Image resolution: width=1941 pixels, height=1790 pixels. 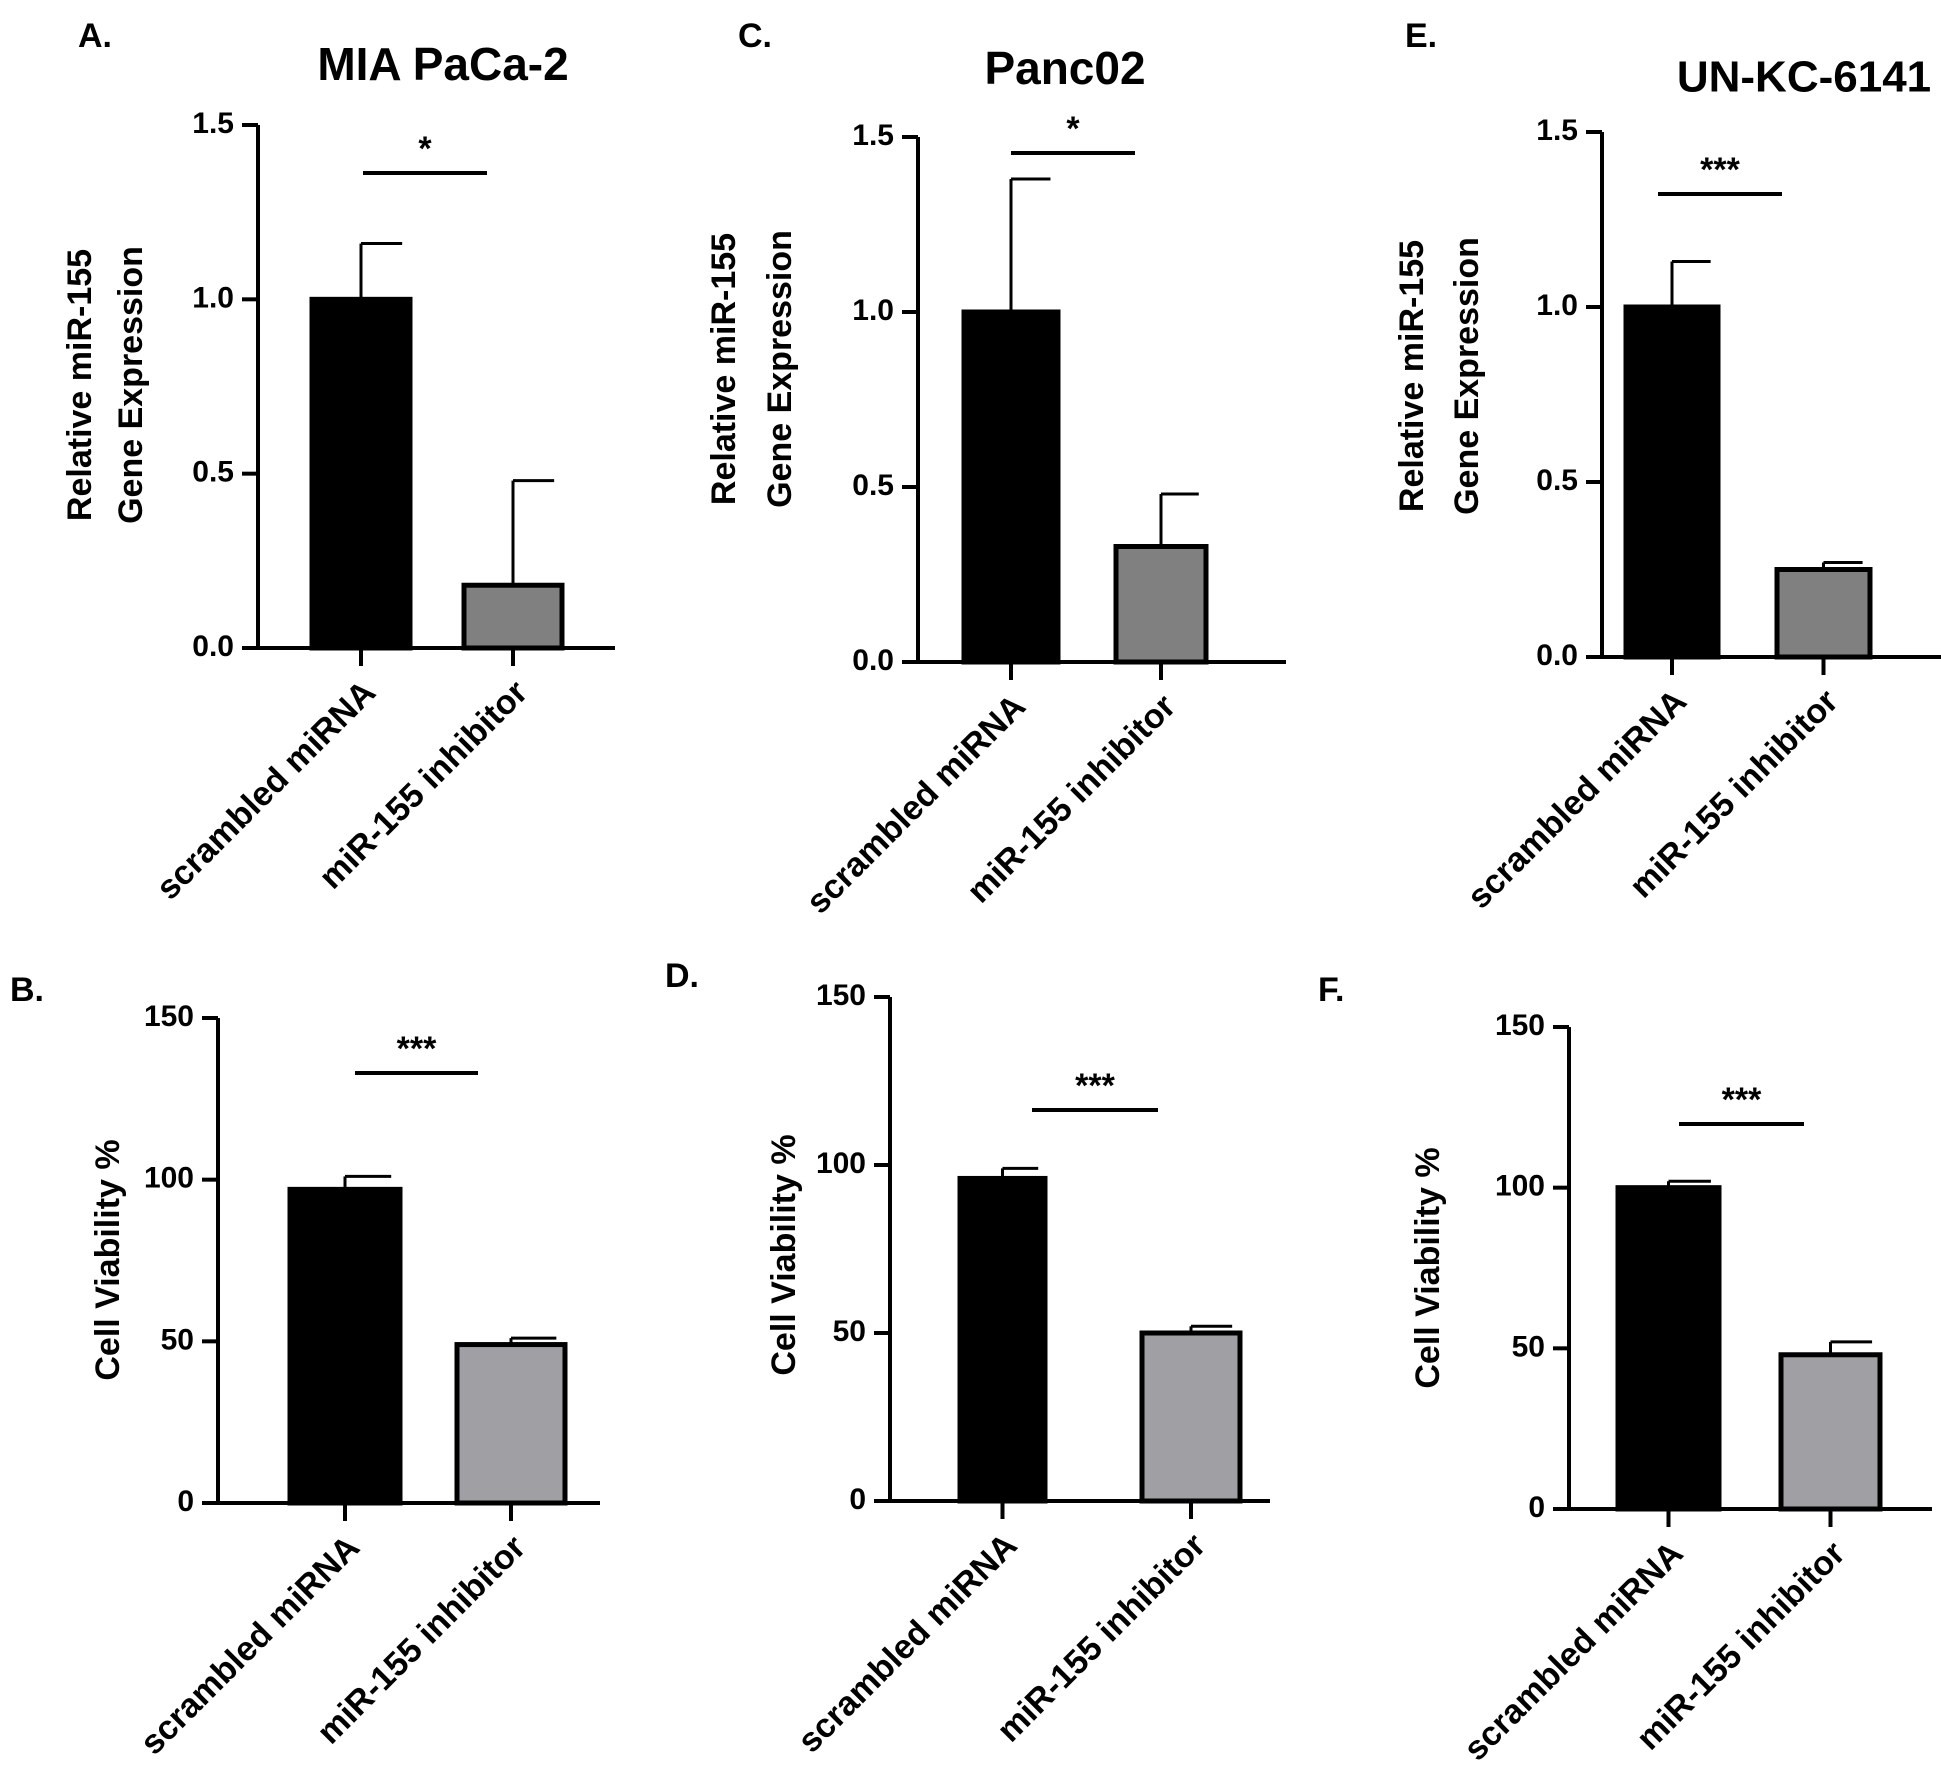 What do you see at coordinates (755, 36) in the screenshot?
I see `panel-letter: C.` at bounding box center [755, 36].